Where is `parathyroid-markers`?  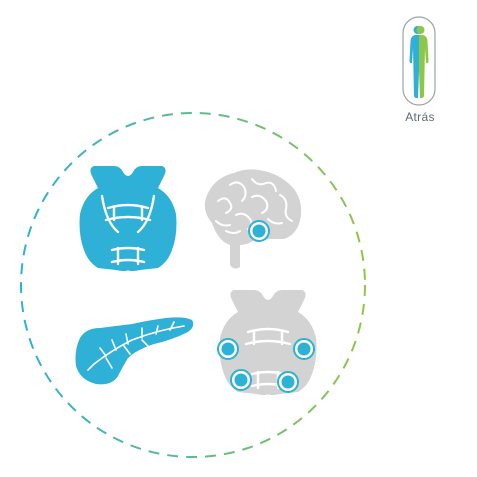 parathyroid-markers is located at coordinates (266, 365).